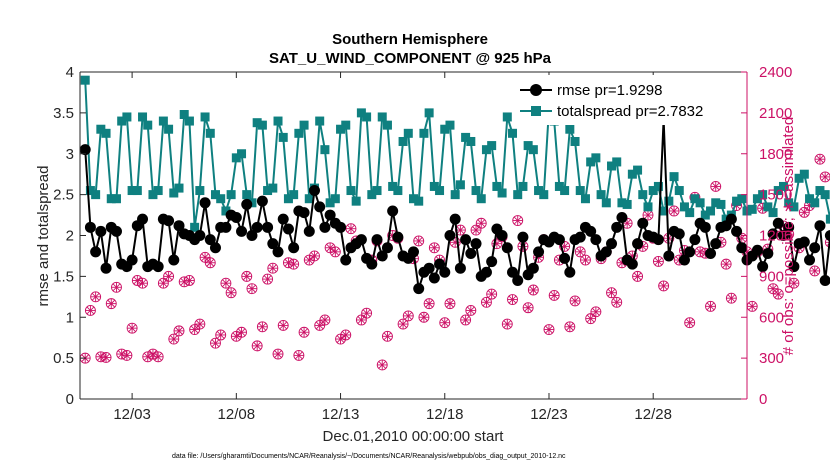 This screenshot has width=830, height=470. What do you see at coordinates (414, 436) in the screenshot?
I see `x-axis-label: Dec.01,2010 00:00:00 start` at bounding box center [414, 436].